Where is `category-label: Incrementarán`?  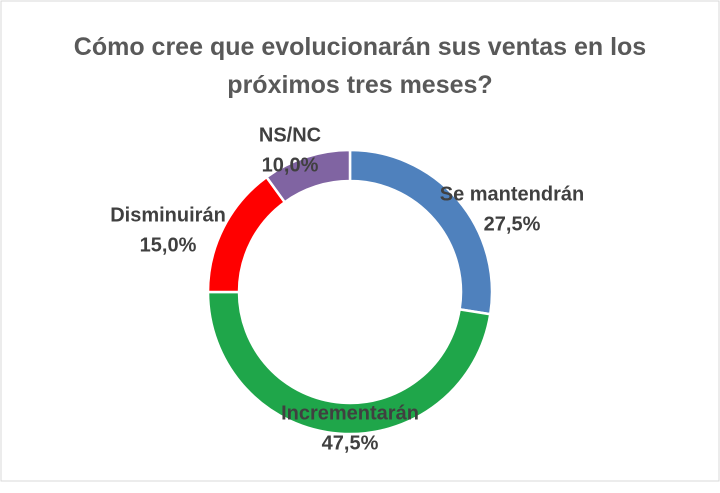
category-label: Incrementarán is located at coordinates (350, 413).